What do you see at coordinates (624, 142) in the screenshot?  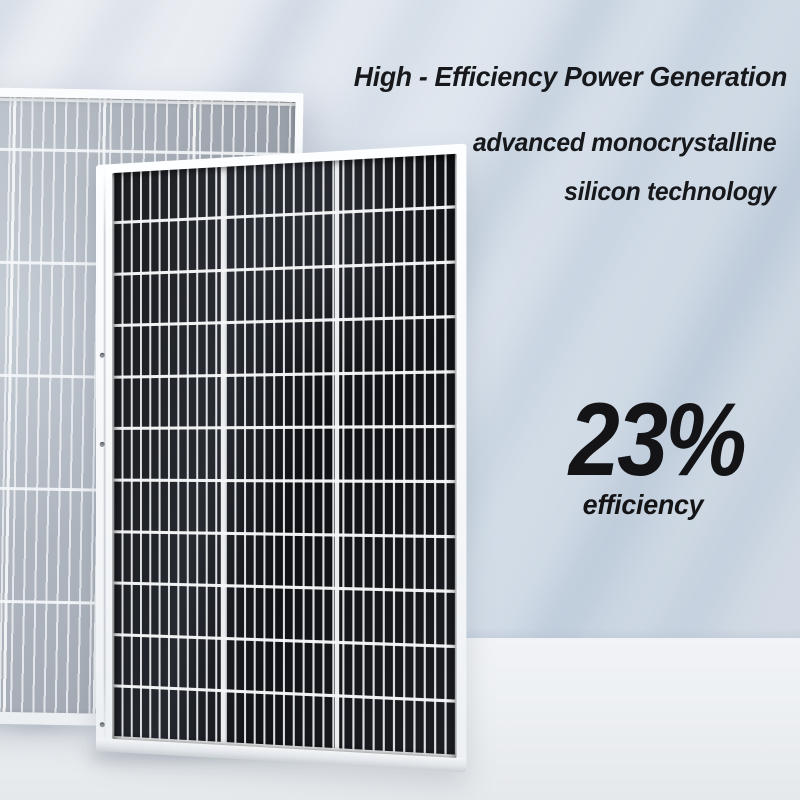 I see `subline-1-text: advanced monocrystalline` at bounding box center [624, 142].